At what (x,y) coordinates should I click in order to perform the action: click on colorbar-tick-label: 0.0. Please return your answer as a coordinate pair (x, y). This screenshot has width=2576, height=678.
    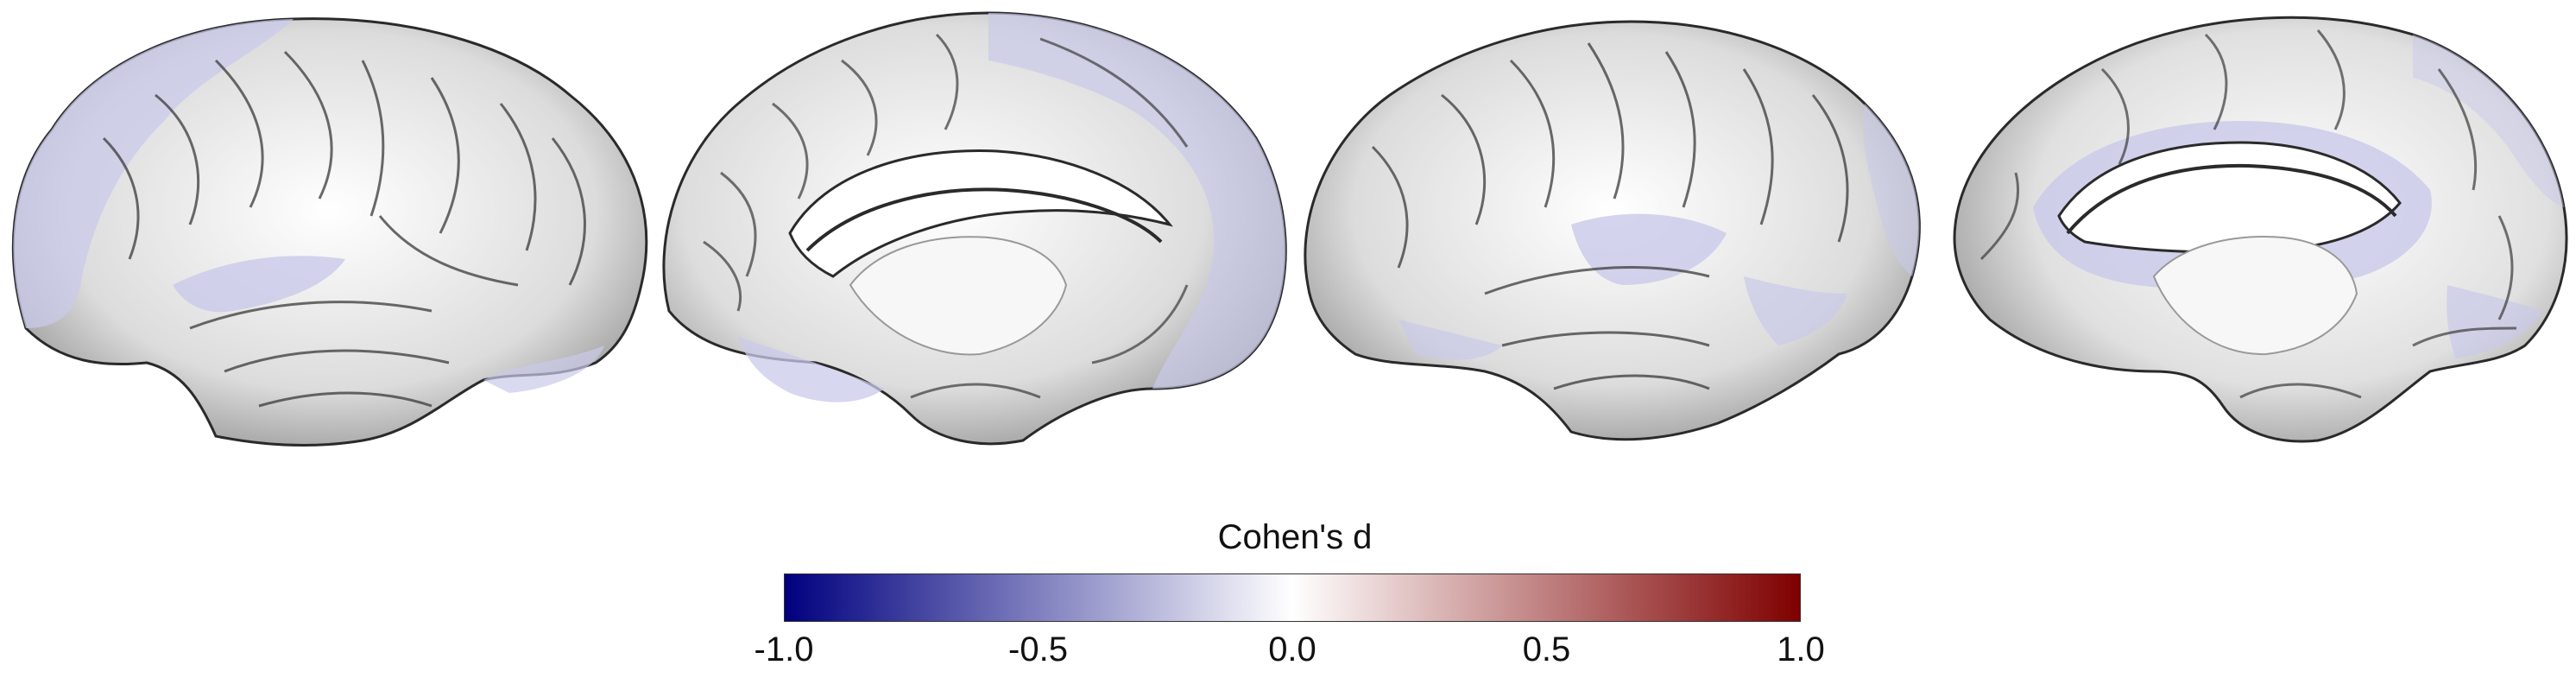
    Looking at the image, I should click on (1292, 649).